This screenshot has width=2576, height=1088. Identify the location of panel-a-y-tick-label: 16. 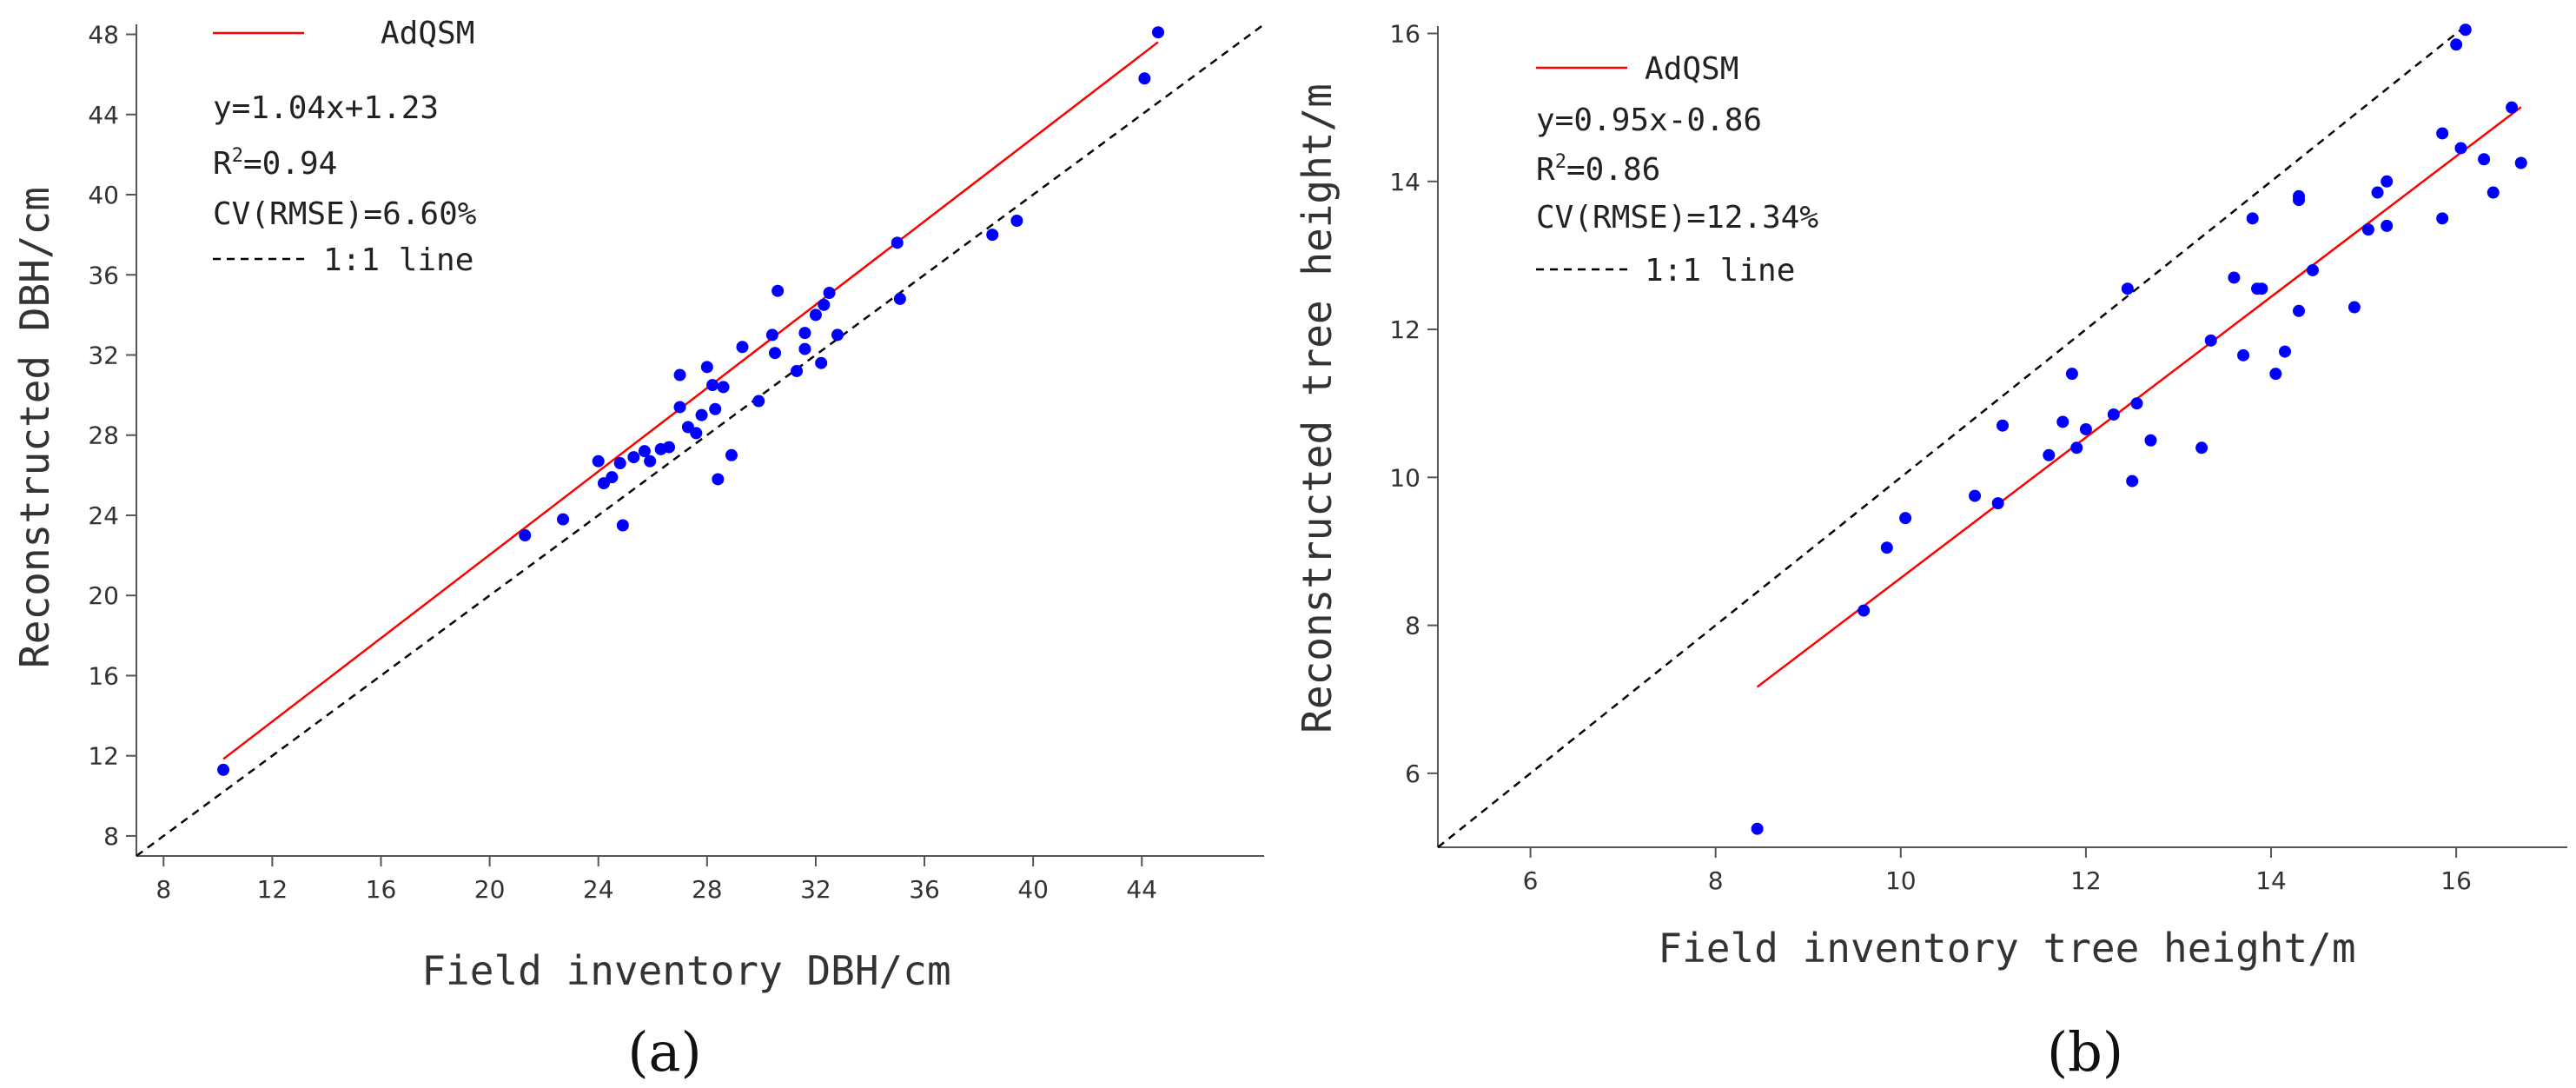
(103, 675).